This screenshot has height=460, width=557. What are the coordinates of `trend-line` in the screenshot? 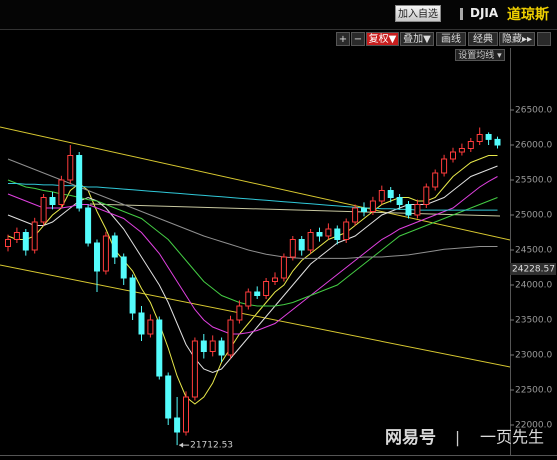 It's located at (295, 210).